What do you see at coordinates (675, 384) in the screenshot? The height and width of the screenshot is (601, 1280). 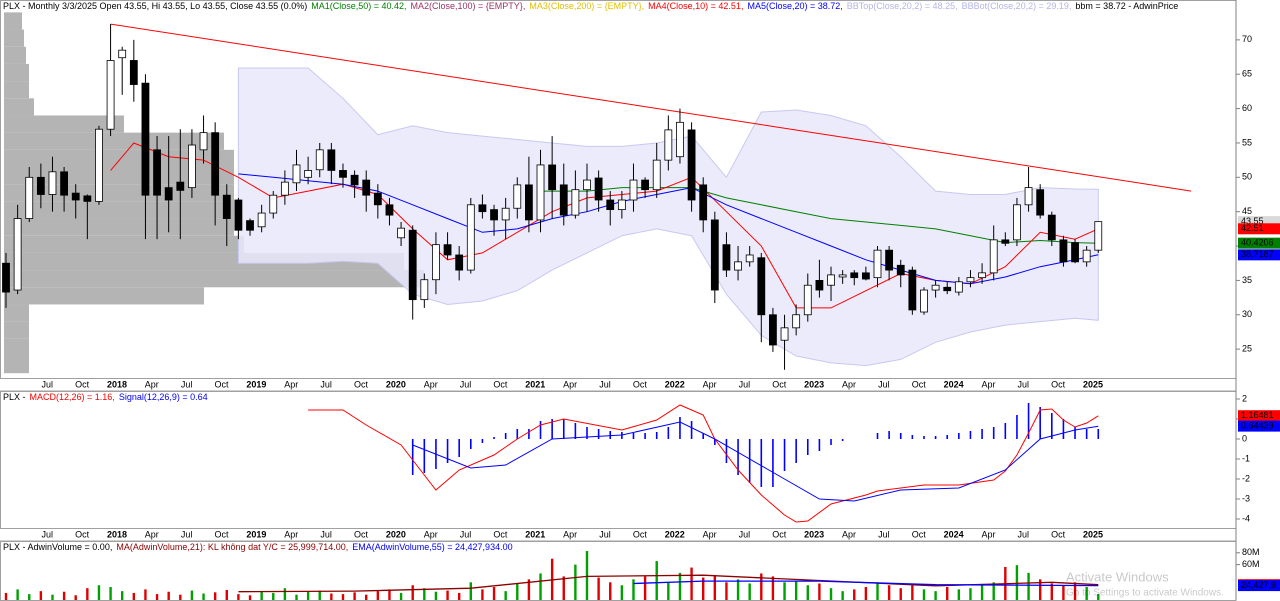 I see `x-tick-label: 2022` at bounding box center [675, 384].